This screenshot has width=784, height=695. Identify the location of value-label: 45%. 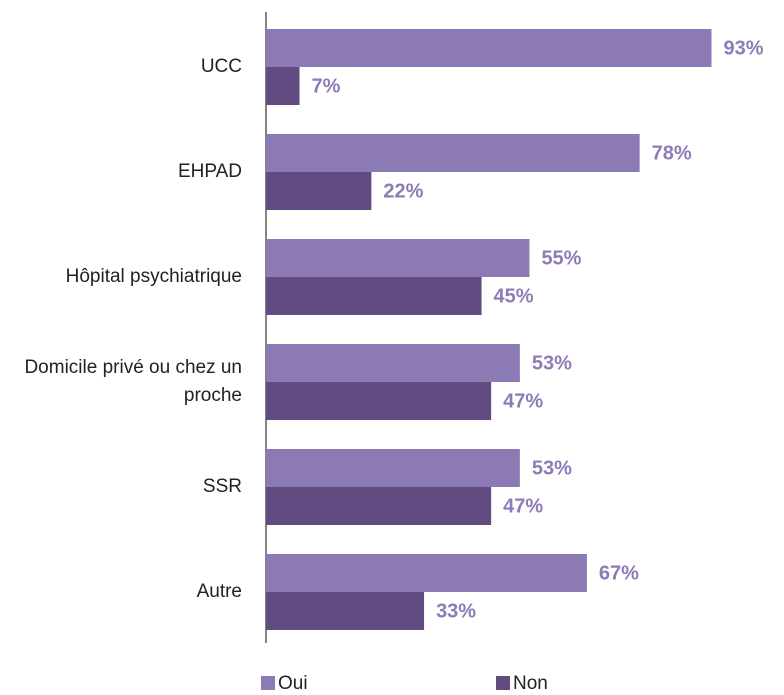
(514, 296).